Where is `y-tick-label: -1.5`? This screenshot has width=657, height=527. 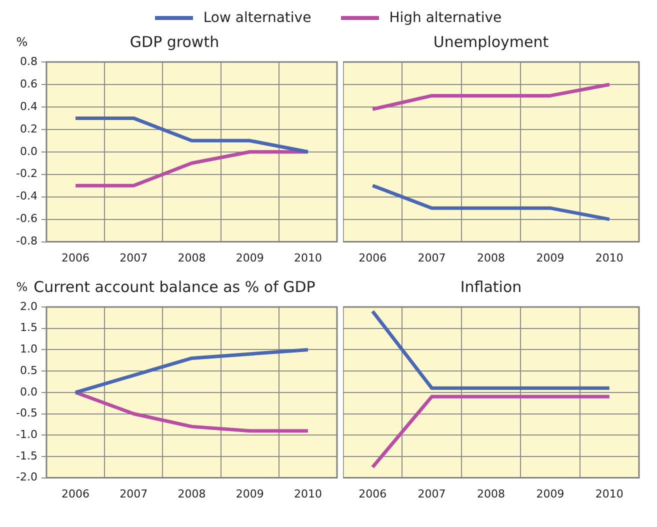
y-tick-label: -1.5 is located at coordinates (27, 455).